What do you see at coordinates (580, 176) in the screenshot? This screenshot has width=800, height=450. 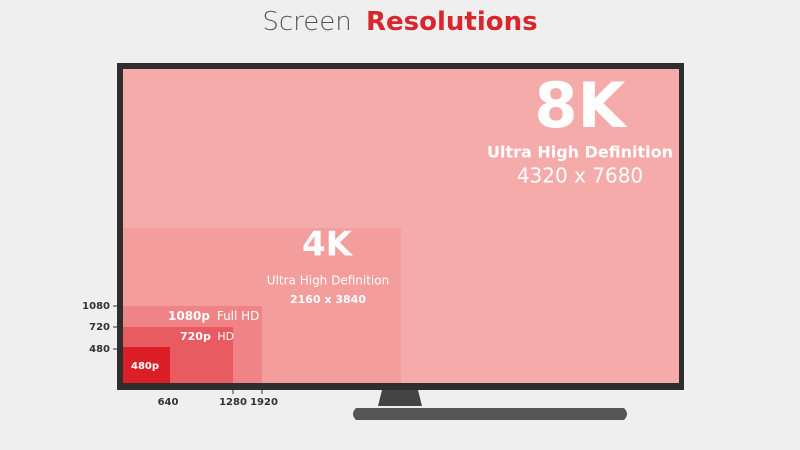 I see `tier-dimensions: 4320 x 7680` at bounding box center [580, 176].